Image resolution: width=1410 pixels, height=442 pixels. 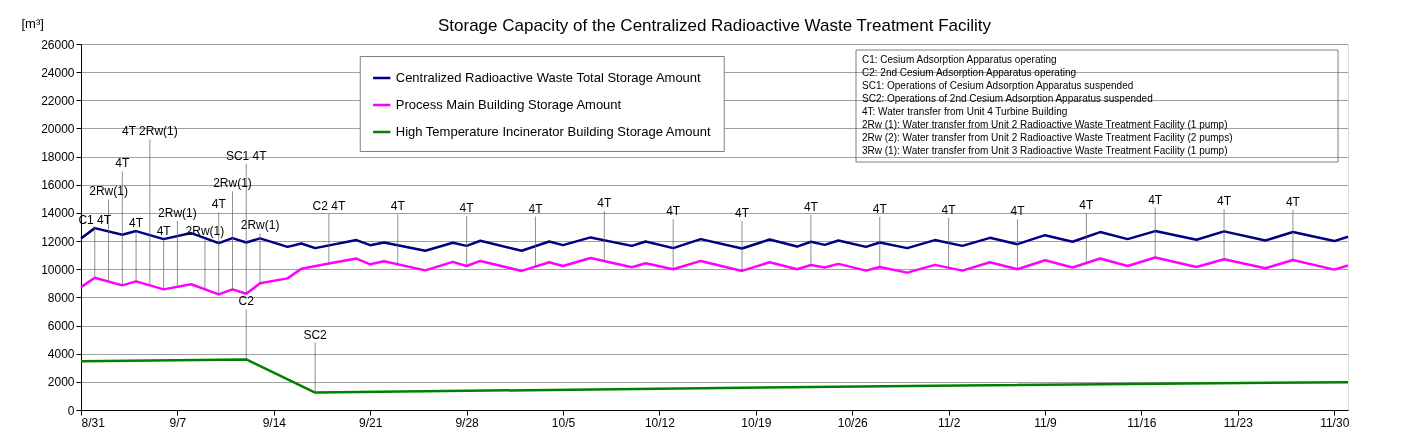 I want to click on annotation: C1: Cesium Adsorption Apparatus operating, so click(x=959, y=59).